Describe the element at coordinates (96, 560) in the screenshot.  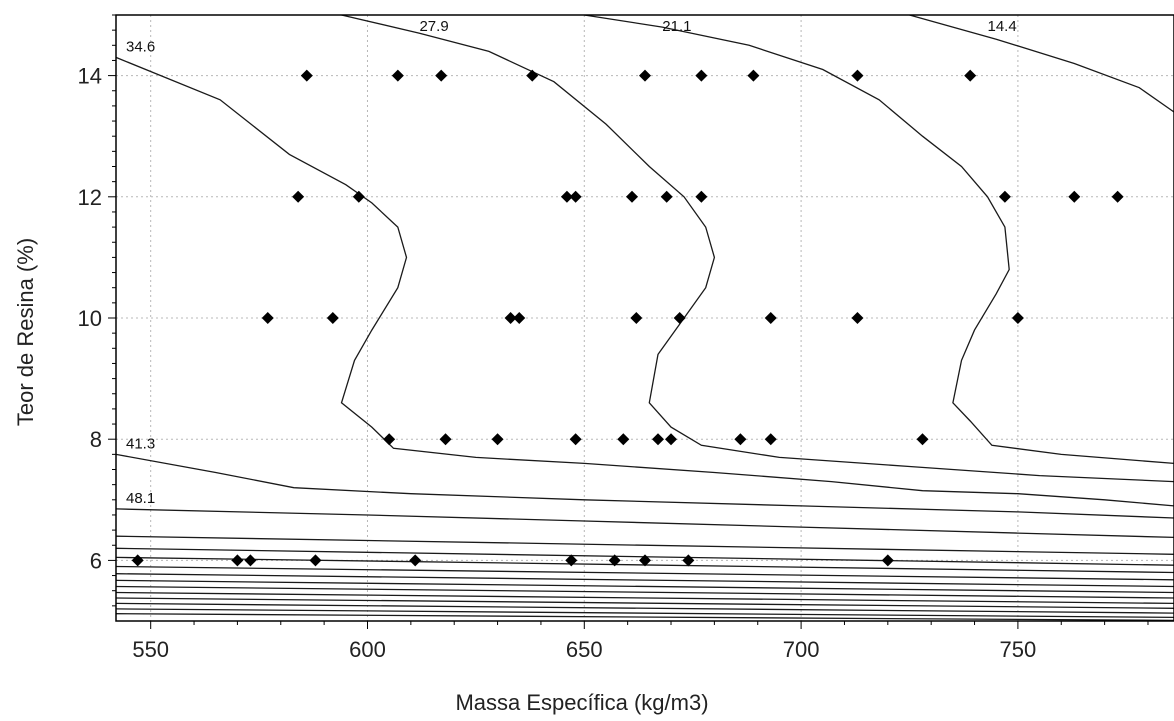
I see `y-tick-label: 6` at that location.